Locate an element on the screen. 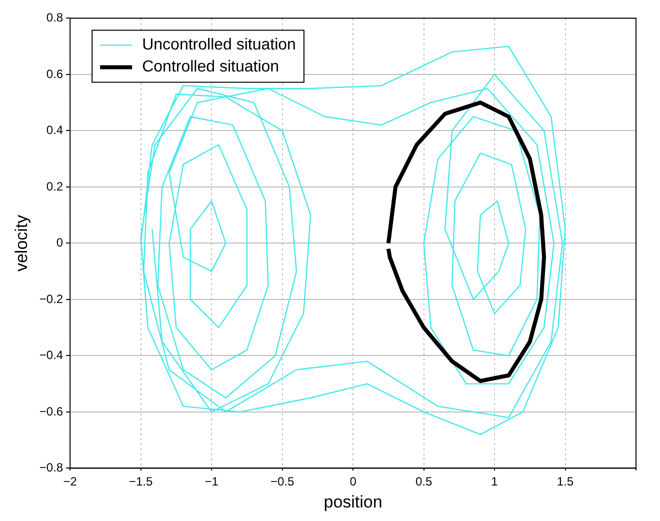 The width and height of the screenshot is (660, 521). y-tick-label: 0 is located at coordinates (60, 243).